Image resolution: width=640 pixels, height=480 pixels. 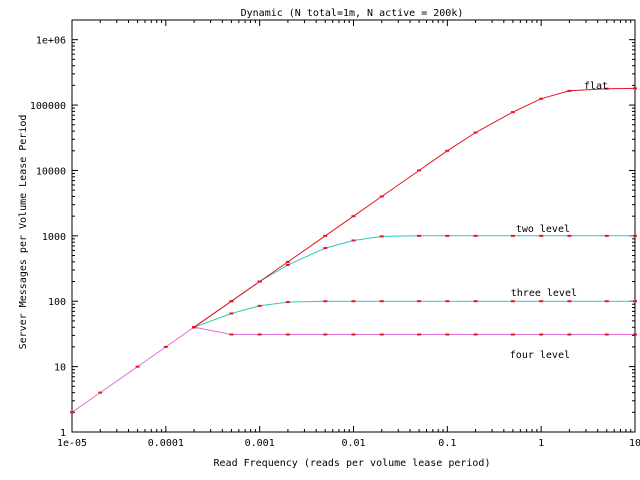 What do you see at coordinates (54, 237) in the screenshot?
I see `y-tick-label: 1000` at bounding box center [54, 237].